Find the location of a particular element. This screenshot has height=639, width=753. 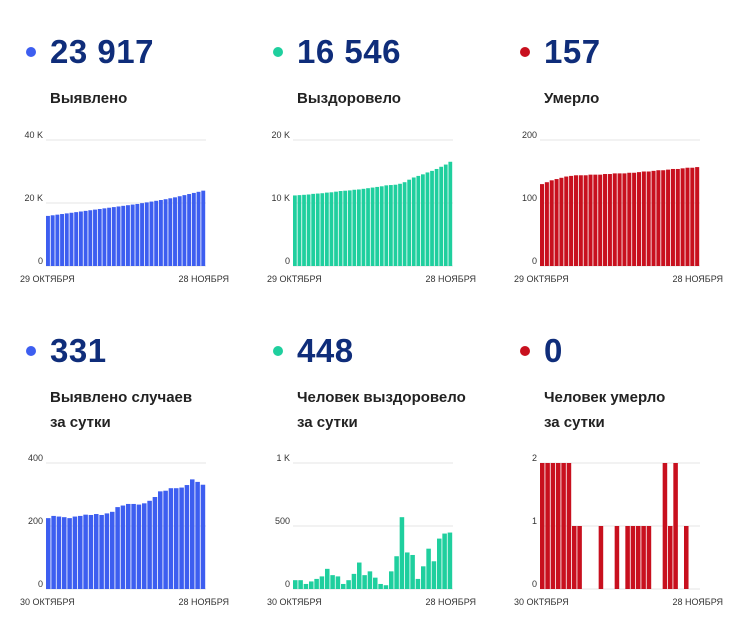

died-daily-dot-icon is located at coordinates (525, 351).